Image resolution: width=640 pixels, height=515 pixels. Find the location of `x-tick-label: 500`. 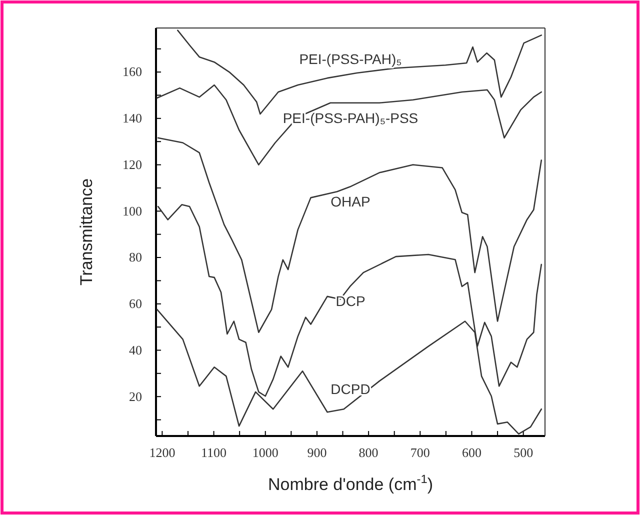

x-tick-label: 500 is located at coordinates (524, 452).